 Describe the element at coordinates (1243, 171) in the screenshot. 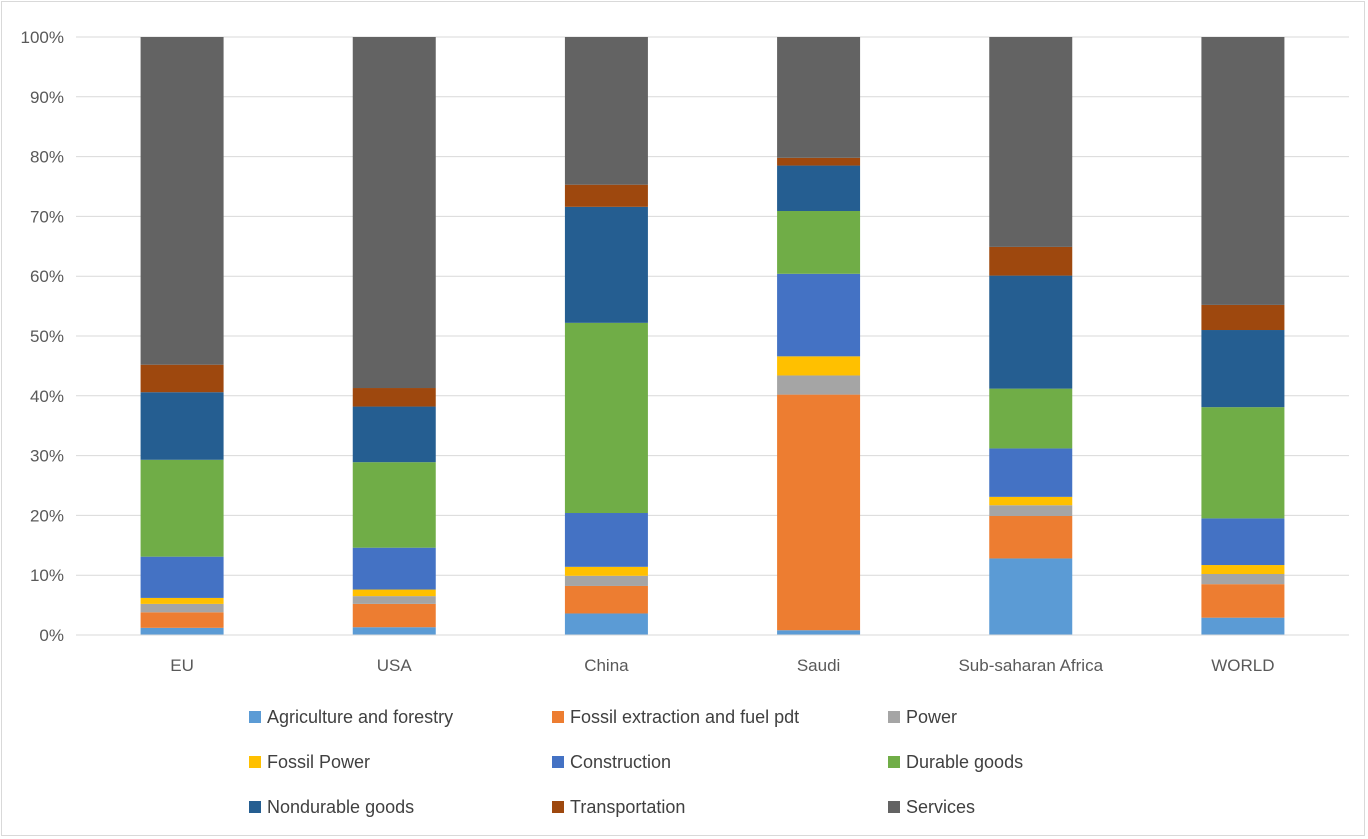

I see `bar-world-services` at that location.